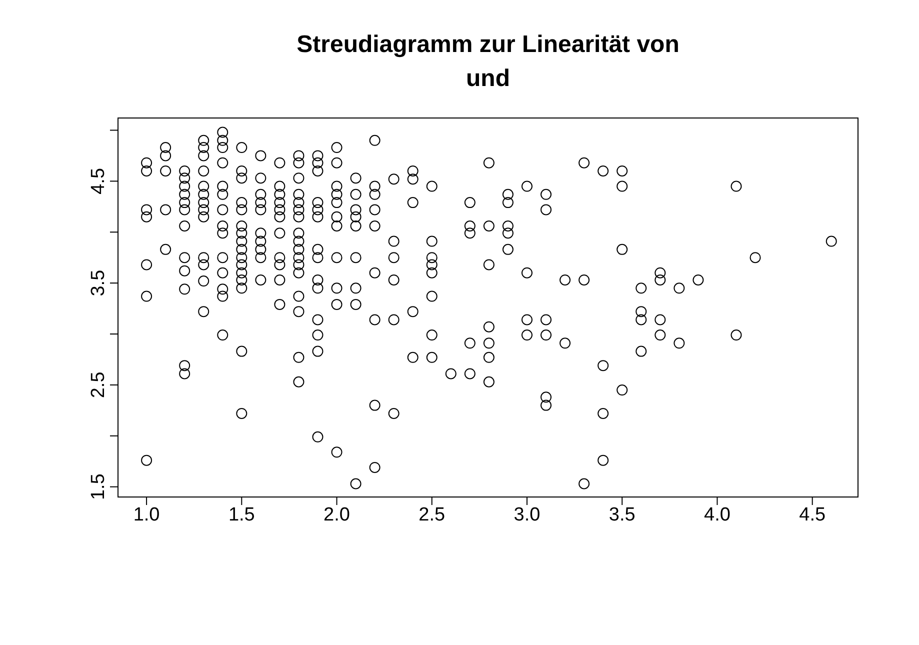 The image size is (919, 645). What do you see at coordinates (98, 181) in the screenshot?
I see `y-tick-label: 4.5` at bounding box center [98, 181].